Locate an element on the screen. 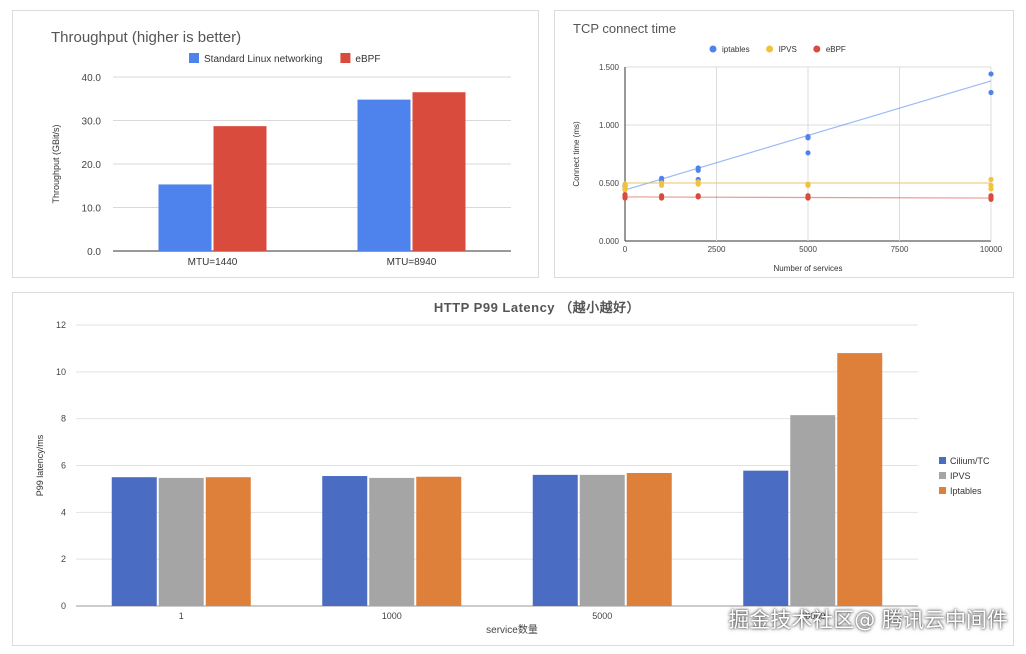 The height and width of the screenshot is (654, 1026). legend-label-0: Standard Linux networking is located at coordinates (263, 59).